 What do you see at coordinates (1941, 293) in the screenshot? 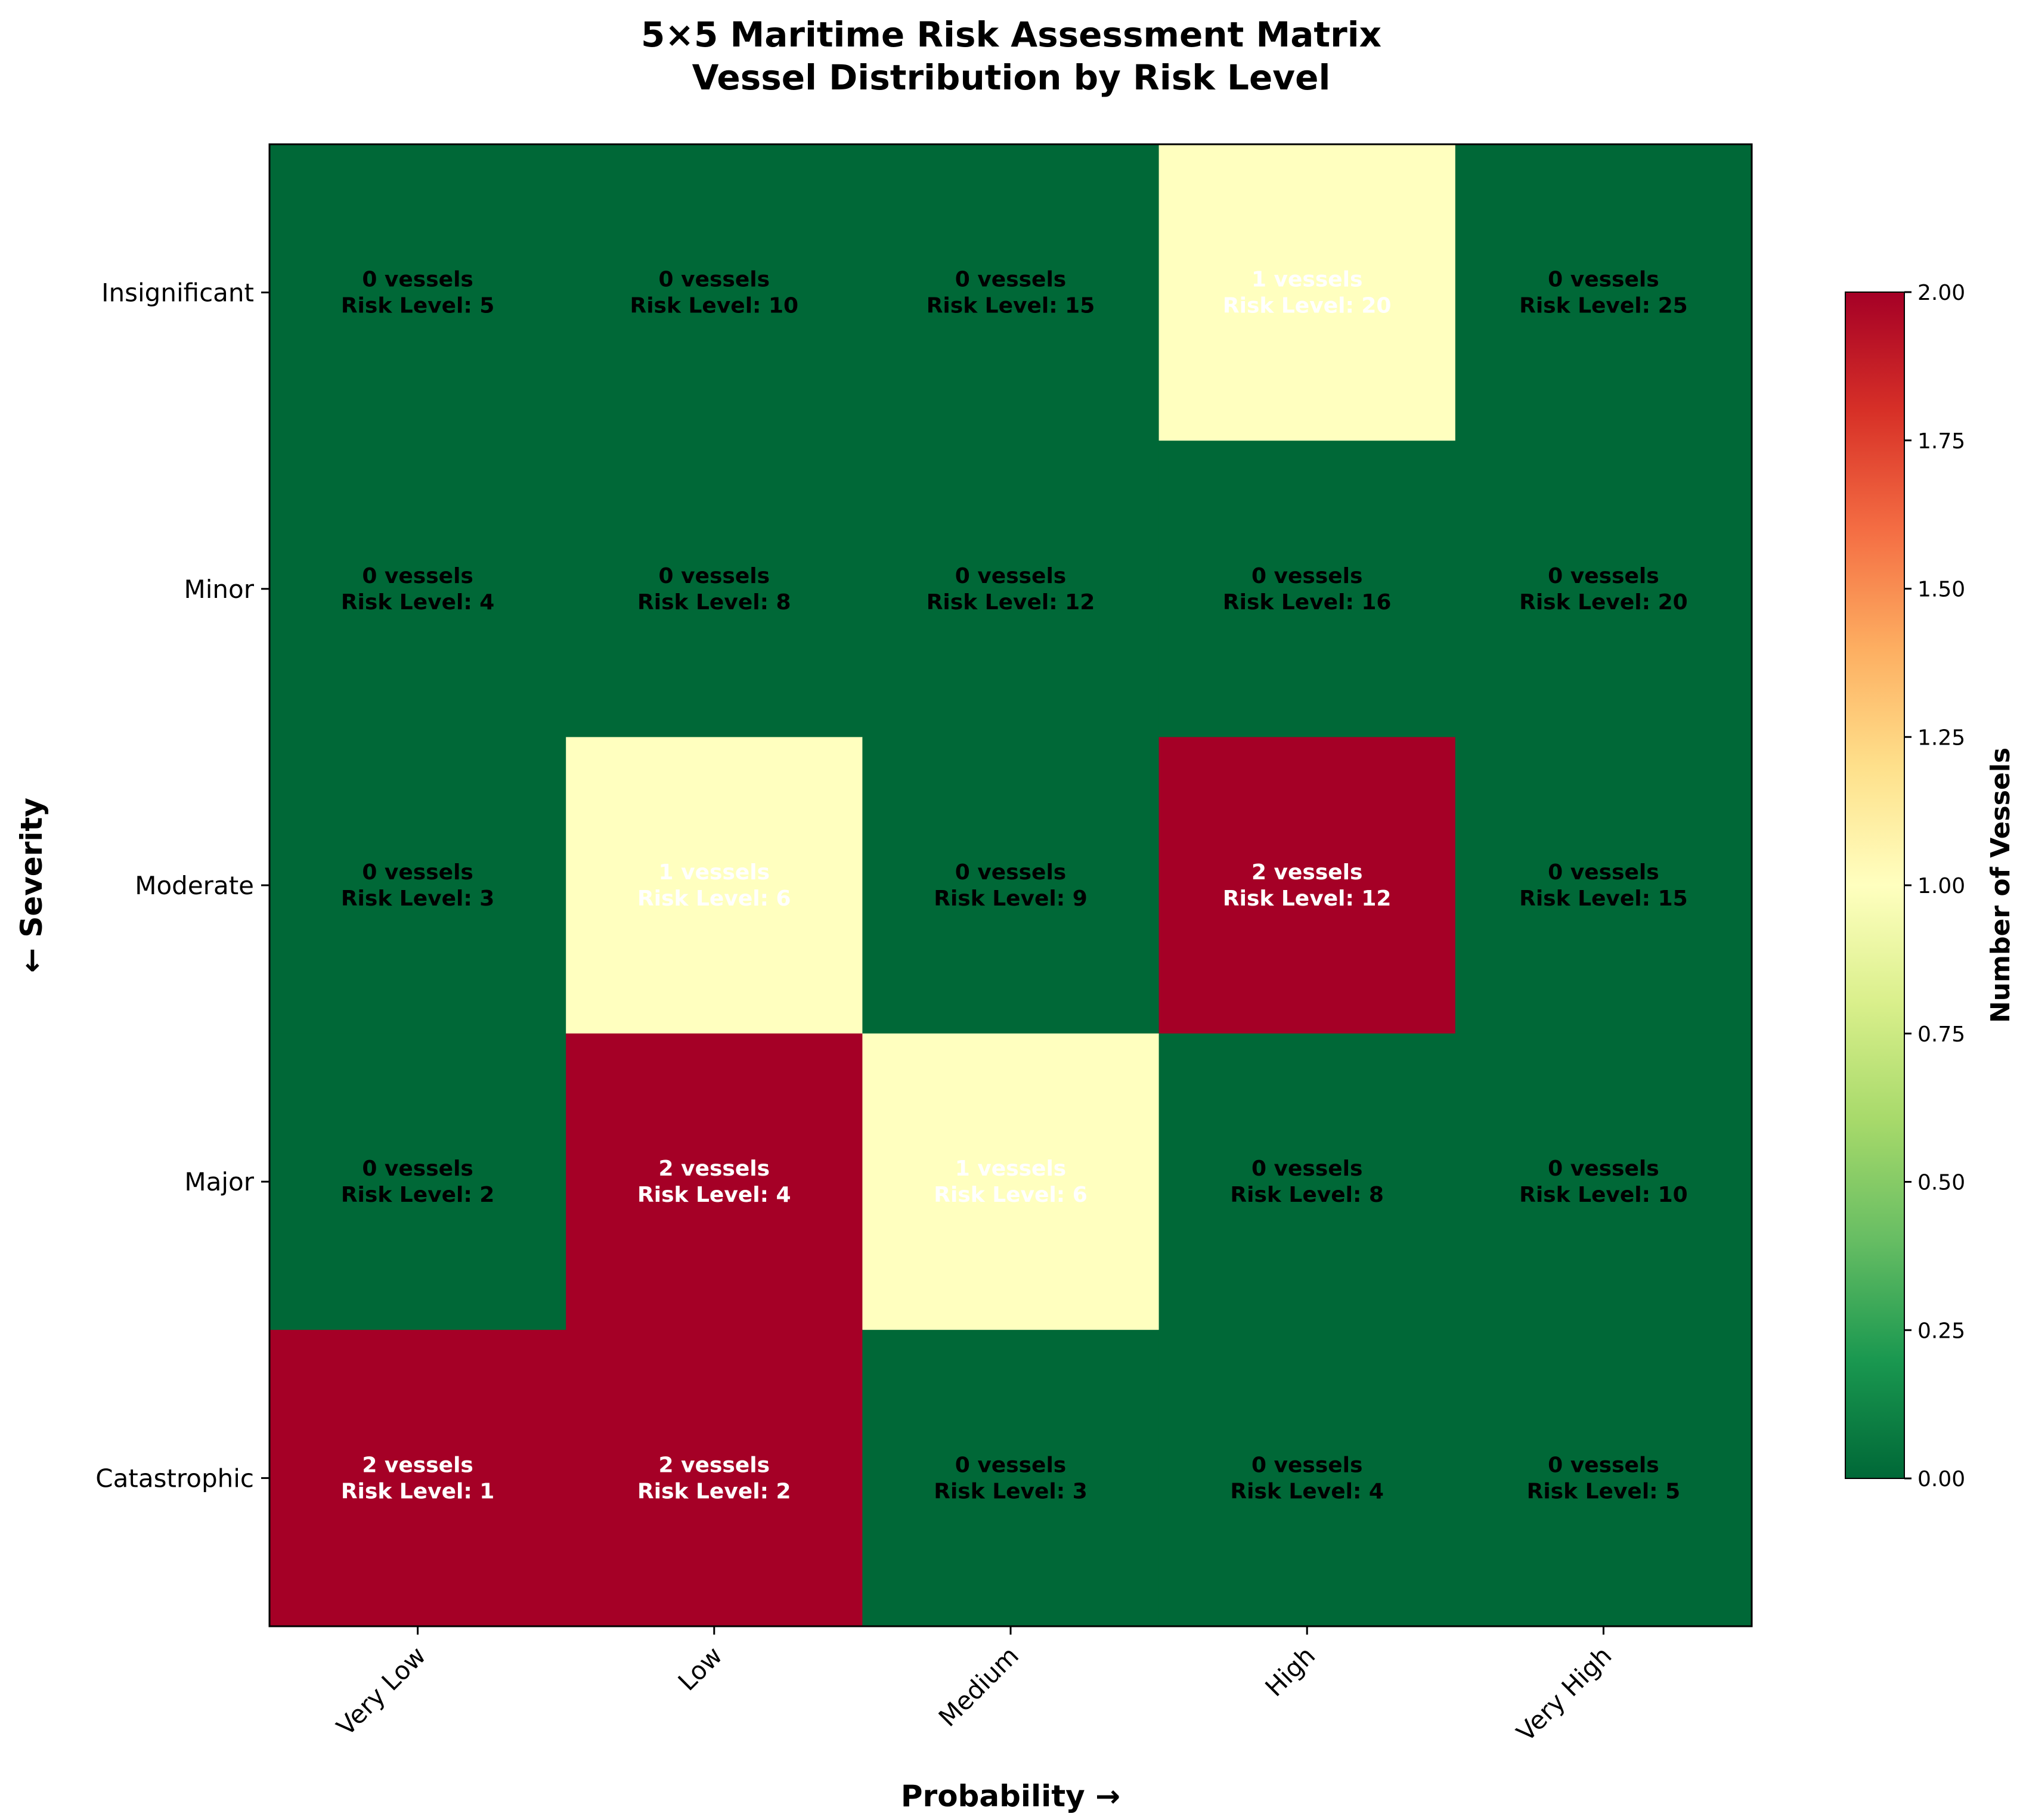
I see `colorbar-tick-label: 2.00` at bounding box center [1941, 293].